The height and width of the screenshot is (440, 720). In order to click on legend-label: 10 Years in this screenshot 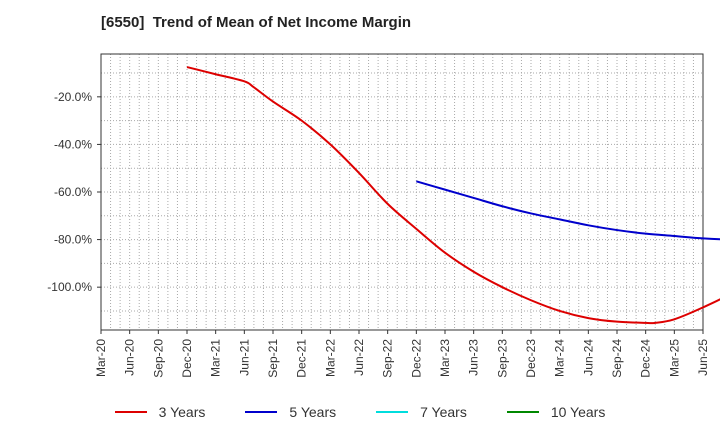, I will do `click(578, 412)`.